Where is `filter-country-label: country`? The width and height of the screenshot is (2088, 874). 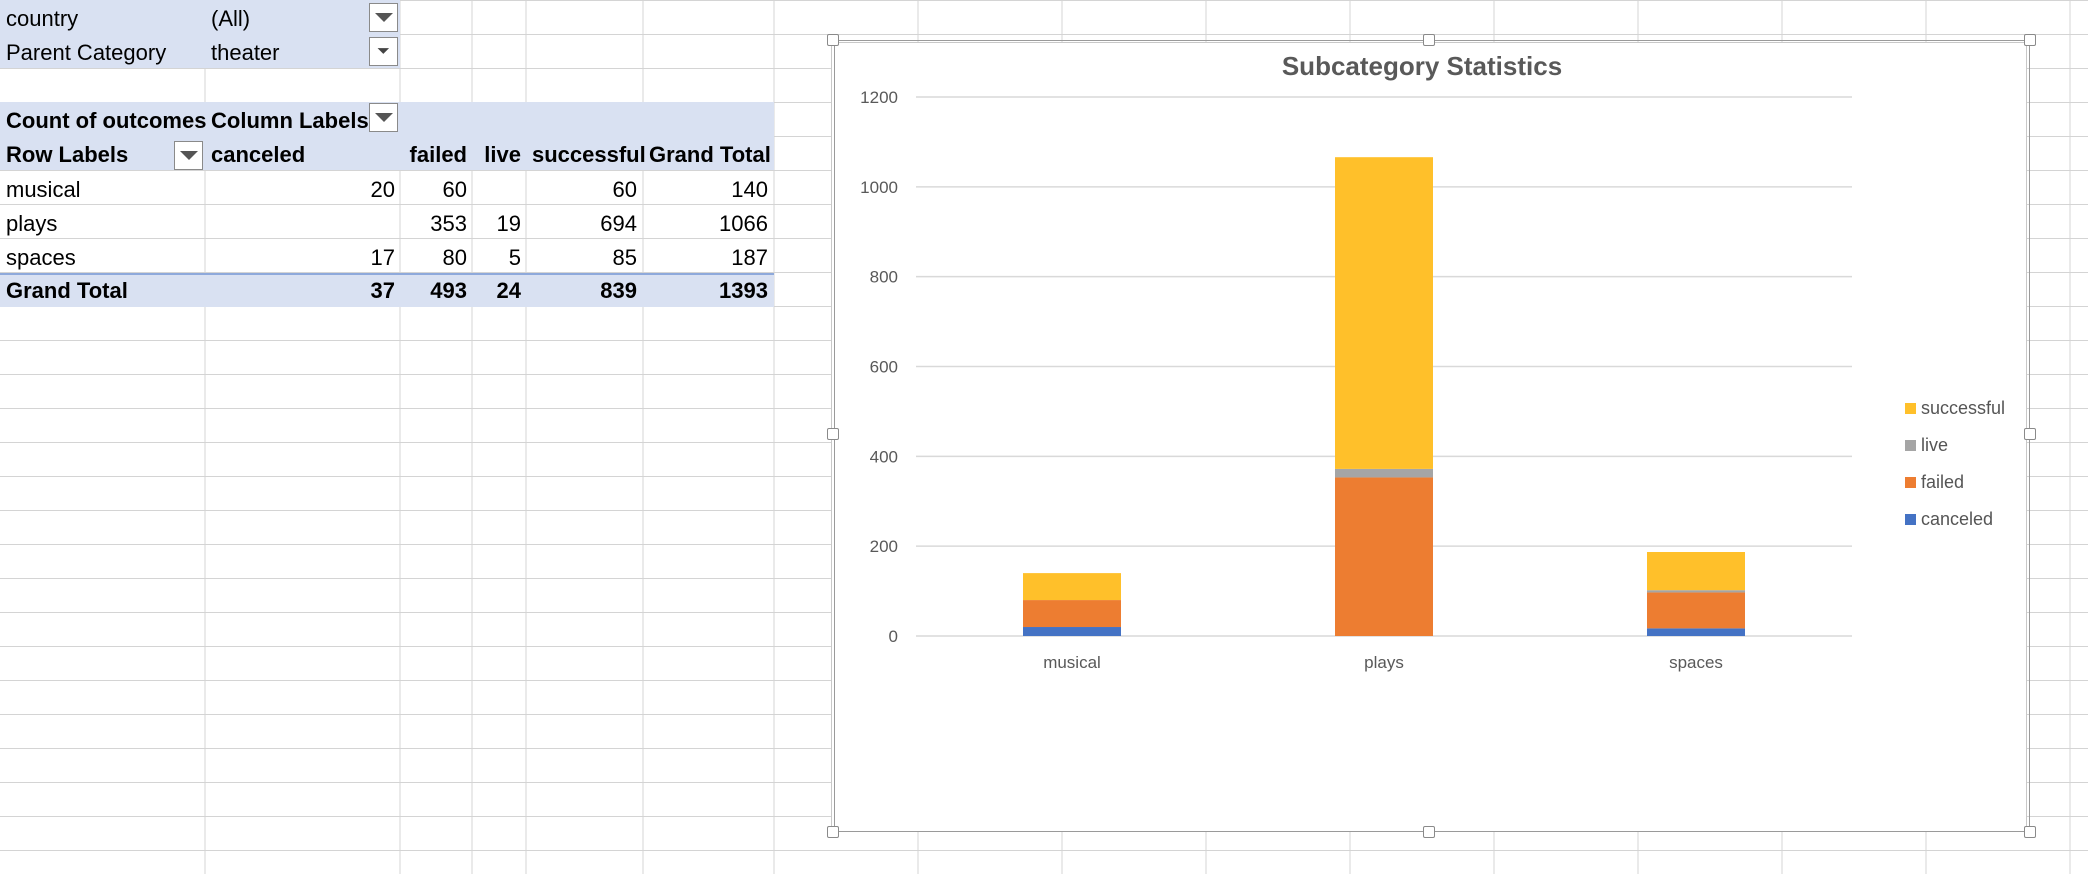
filter-country-label: country is located at coordinates (42, 18).